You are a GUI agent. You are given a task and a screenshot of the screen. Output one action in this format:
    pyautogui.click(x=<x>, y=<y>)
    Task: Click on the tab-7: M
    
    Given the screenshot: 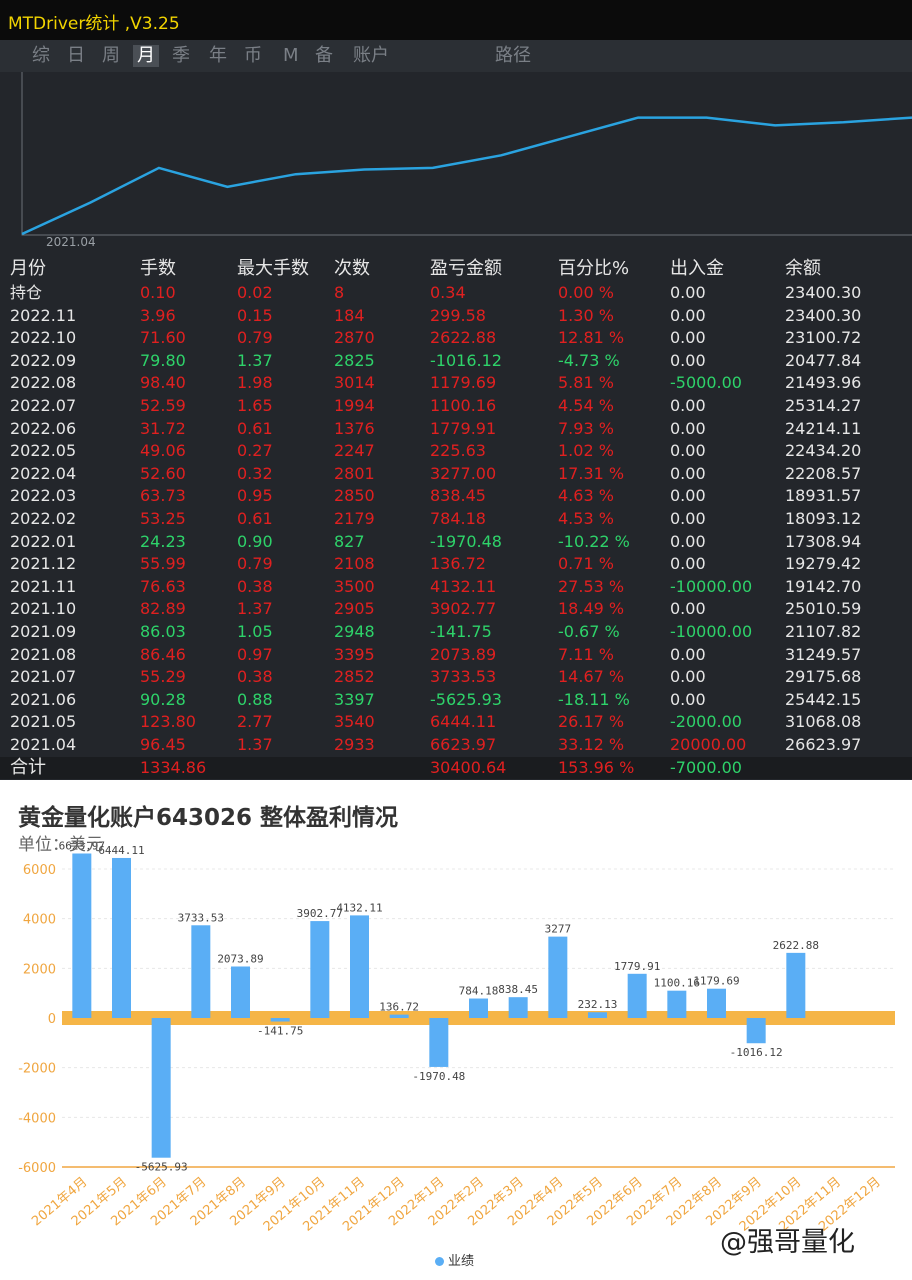 What is the action you would take?
    pyautogui.click(x=291, y=55)
    